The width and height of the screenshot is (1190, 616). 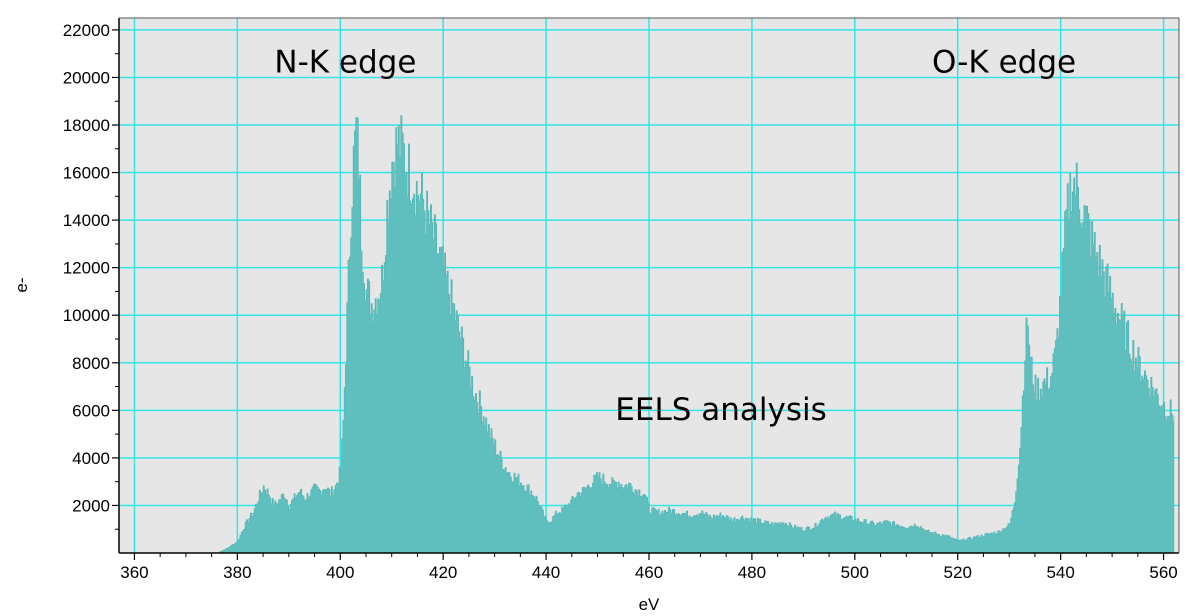 I want to click on y-tick-label-3: 8000, so click(x=91, y=363).